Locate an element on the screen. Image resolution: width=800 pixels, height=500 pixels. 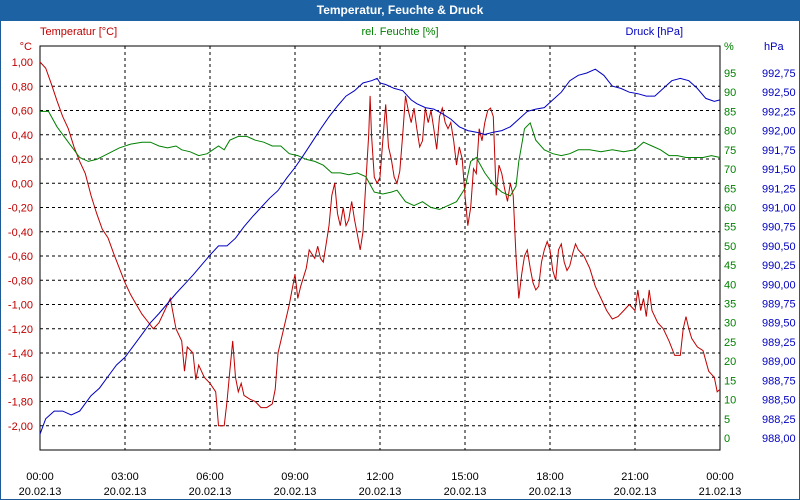
pressure-tick-label: 992,75 is located at coordinates (779, 74).